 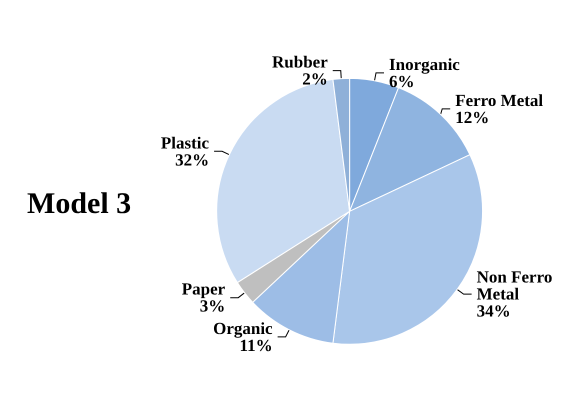 What do you see at coordinates (79, 203) in the screenshot?
I see `text: Model 3` at bounding box center [79, 203].